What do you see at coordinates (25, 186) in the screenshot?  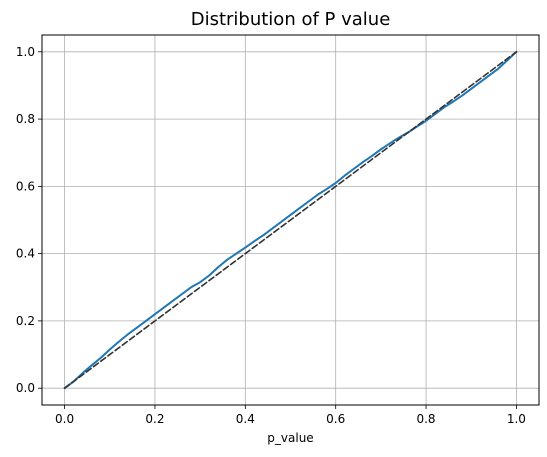 I see `y-tick-label: 0.6` at bounding box center [25, 186].